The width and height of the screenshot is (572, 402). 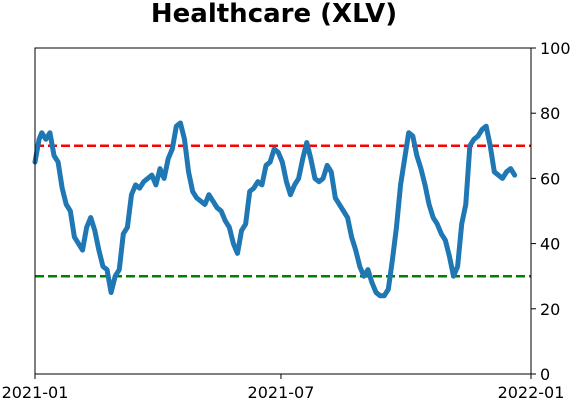 I want to click on y-tick-label: 20, so click(x=550, y=309).